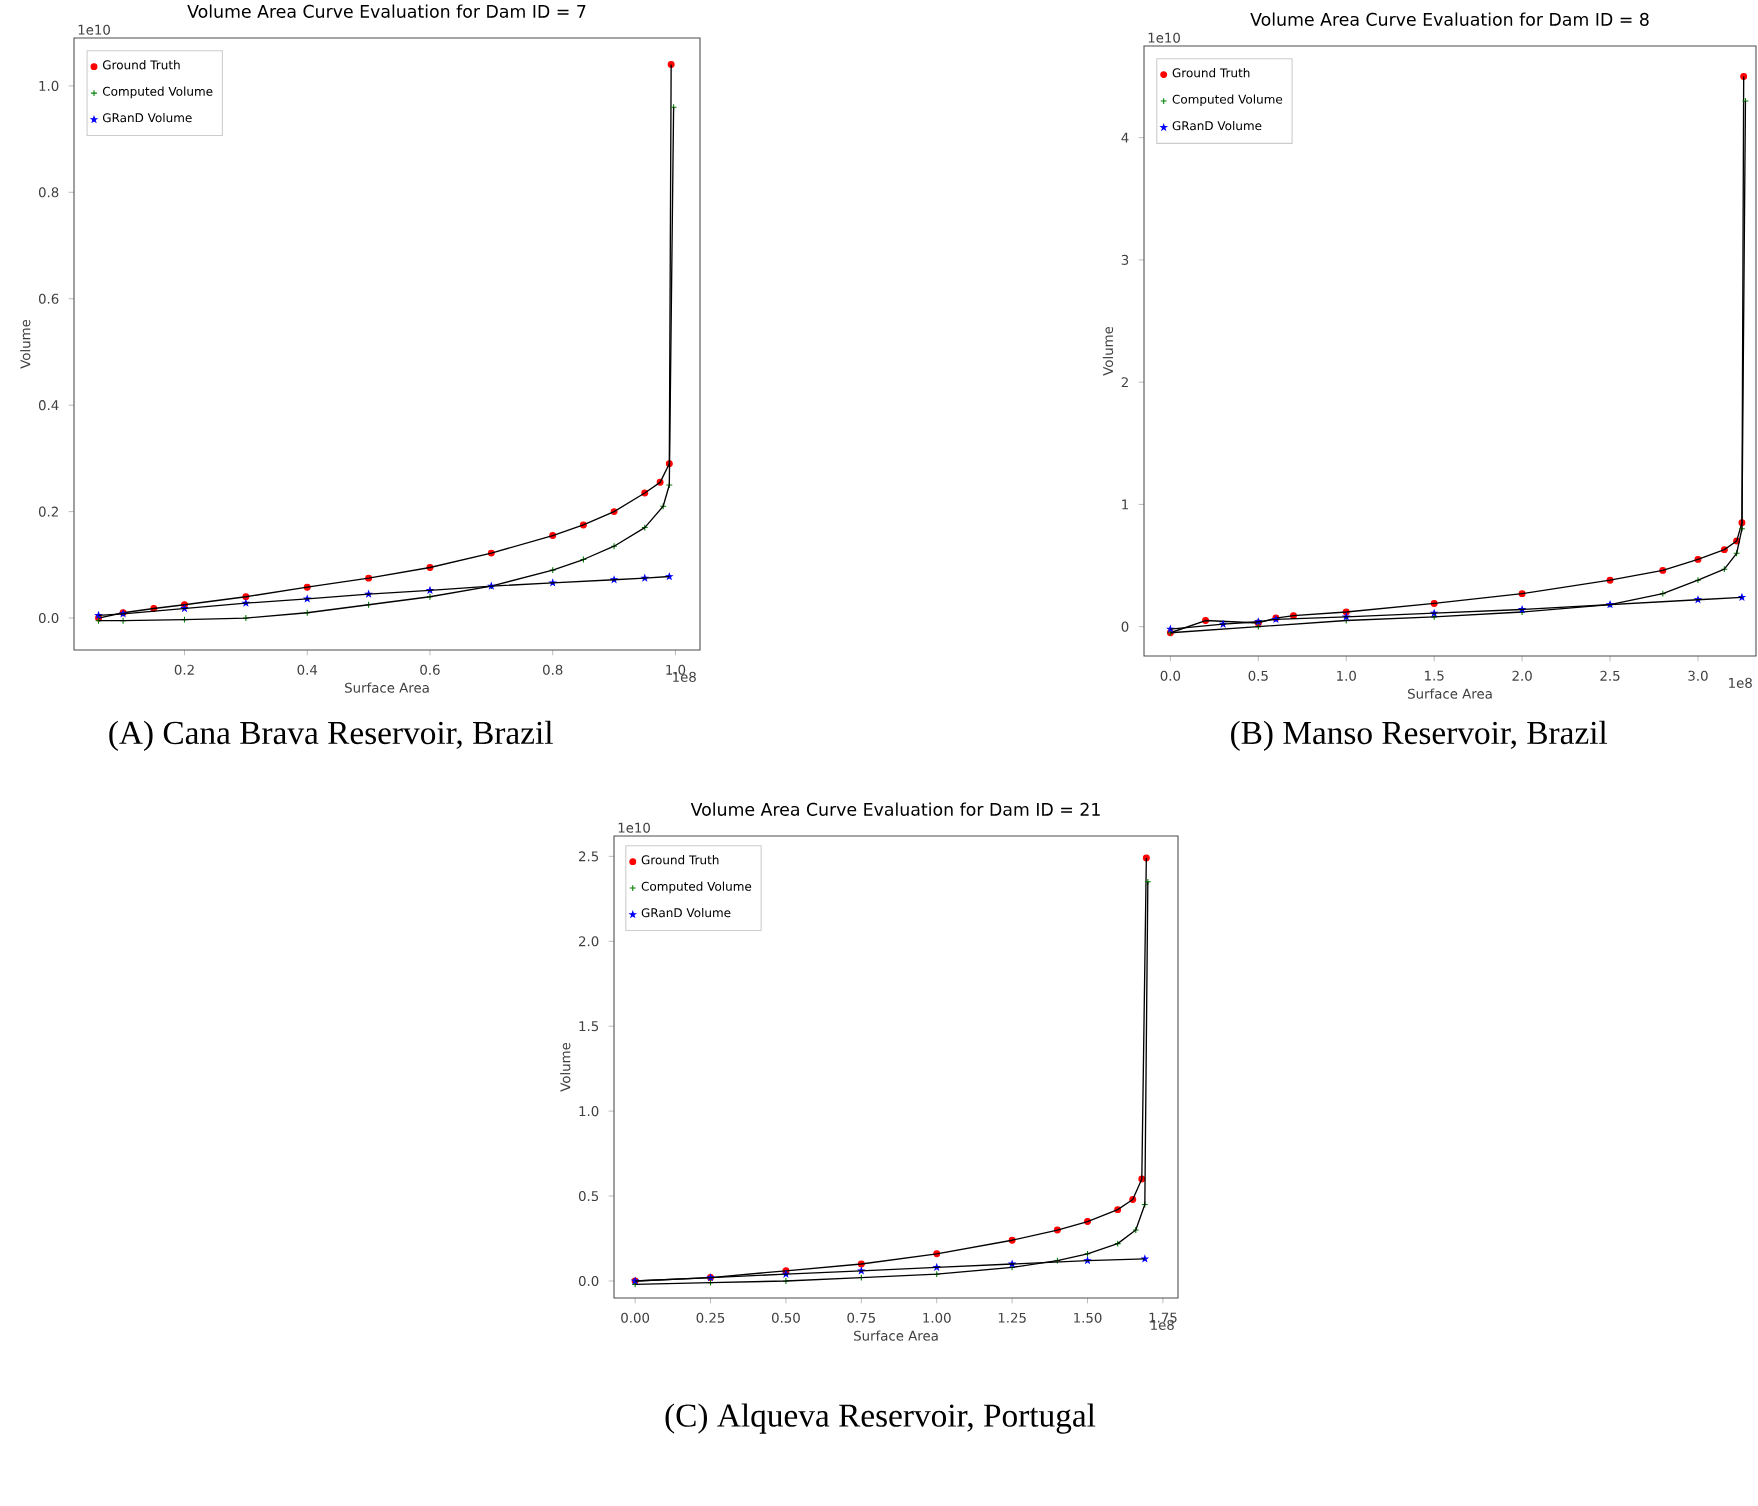 The image size is (1758, 1506). I want to click on chart-title: Volume Area Curve Evaluation for Dam ID = 7, so click(386, 11).